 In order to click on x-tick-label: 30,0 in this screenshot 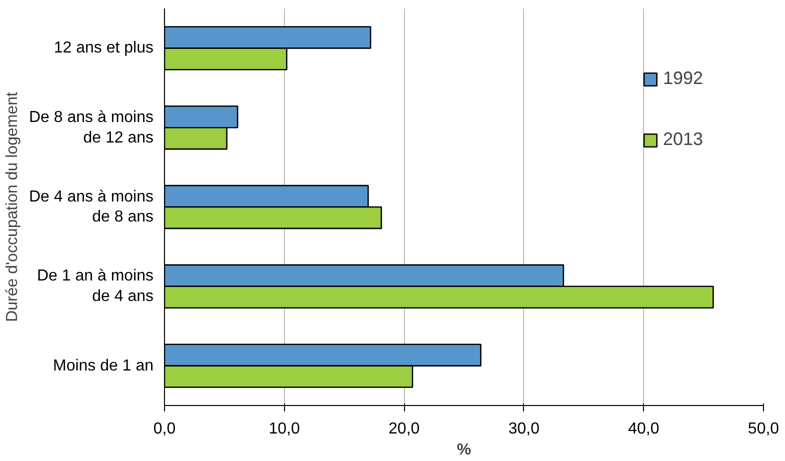, I will do `click(524, 429)`.